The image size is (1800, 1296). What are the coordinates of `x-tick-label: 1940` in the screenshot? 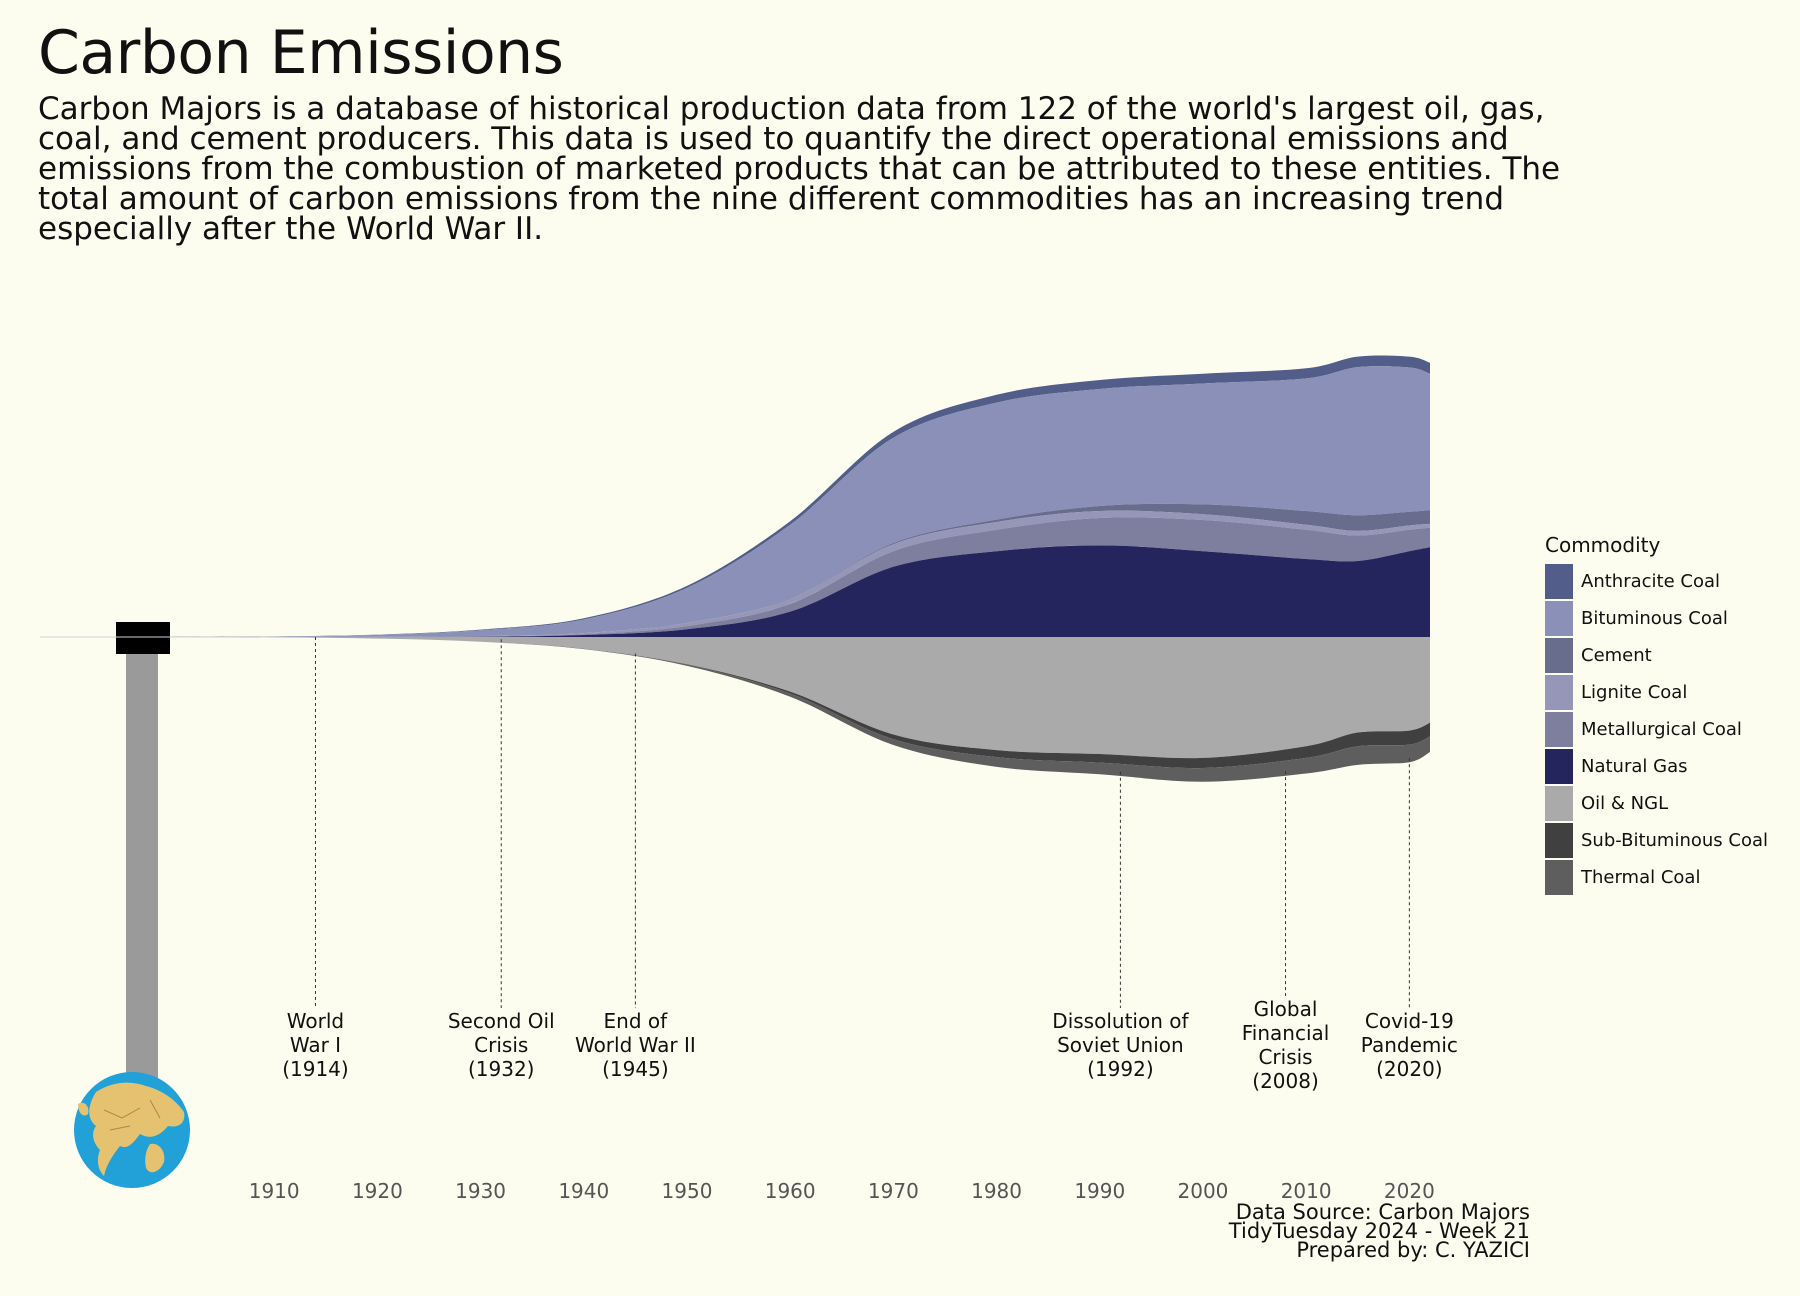 It's located at (583, 1191).